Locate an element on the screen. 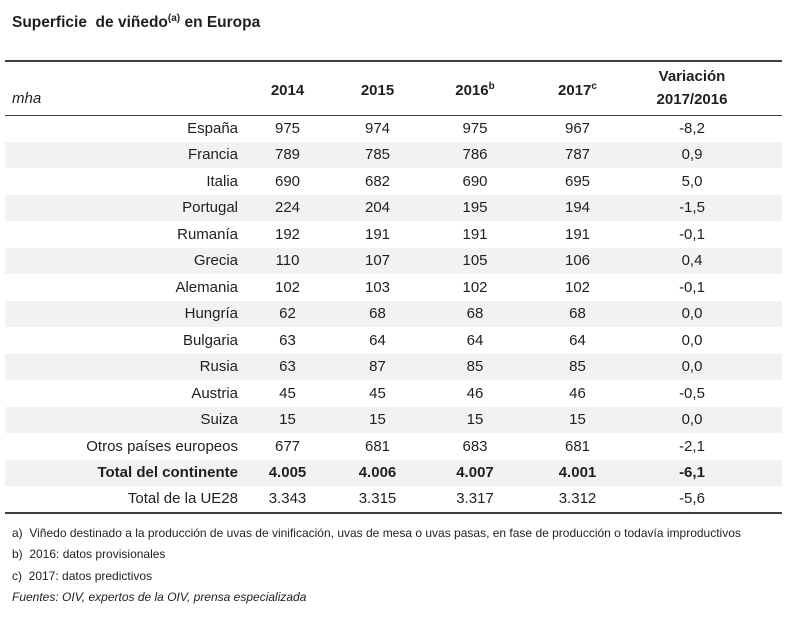 Image resolution: width=787 pixels, height=629 pixels. year-value: 3.312 is located at coordinates (577, 499).